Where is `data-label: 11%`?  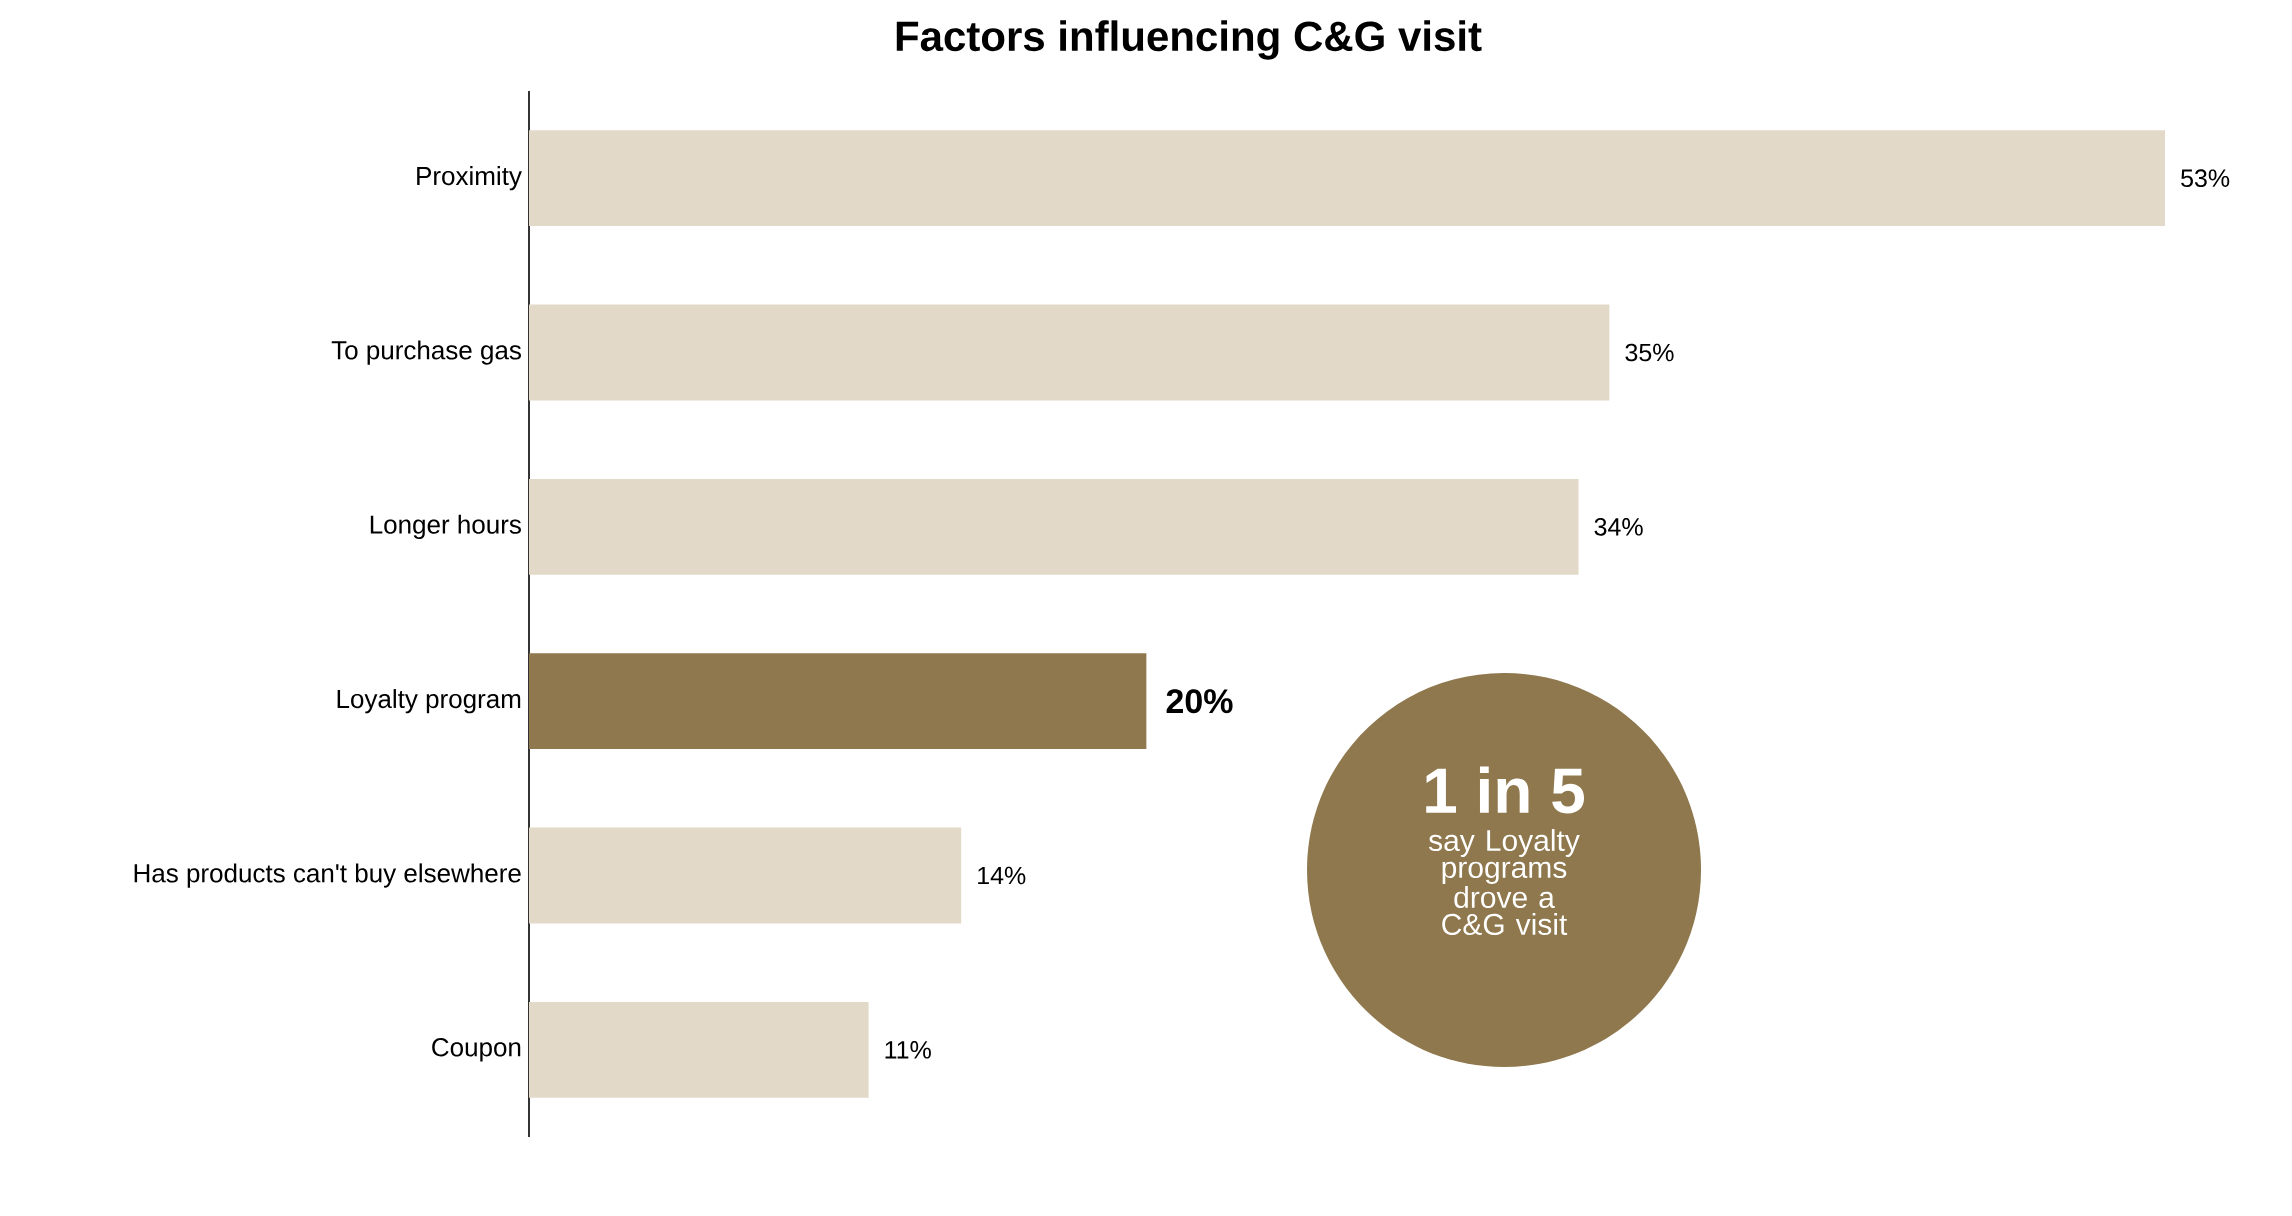 data-label: 11% is located at coordinates (908, 1050).